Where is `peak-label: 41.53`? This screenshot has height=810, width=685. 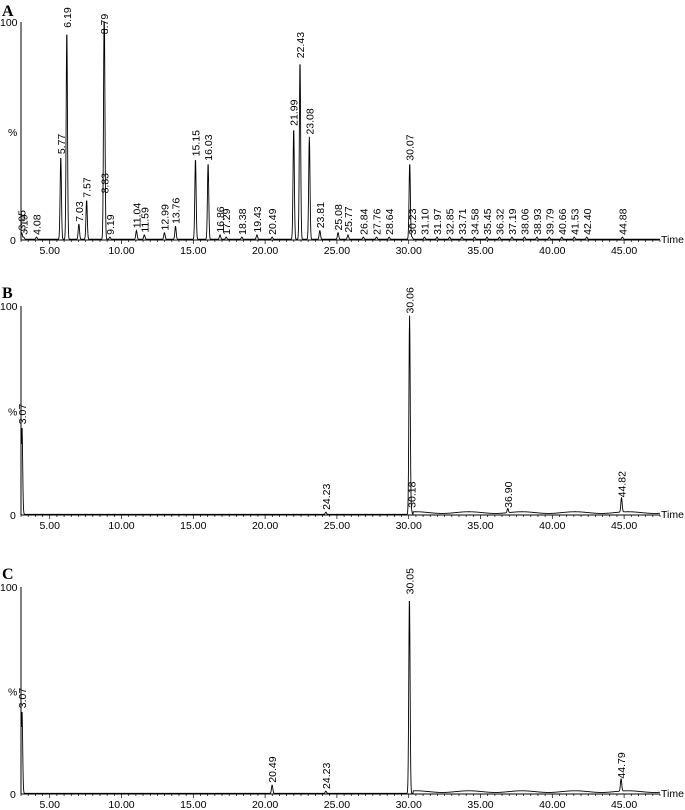 peak-label: 41.53 is located at coordinates (575, 221).